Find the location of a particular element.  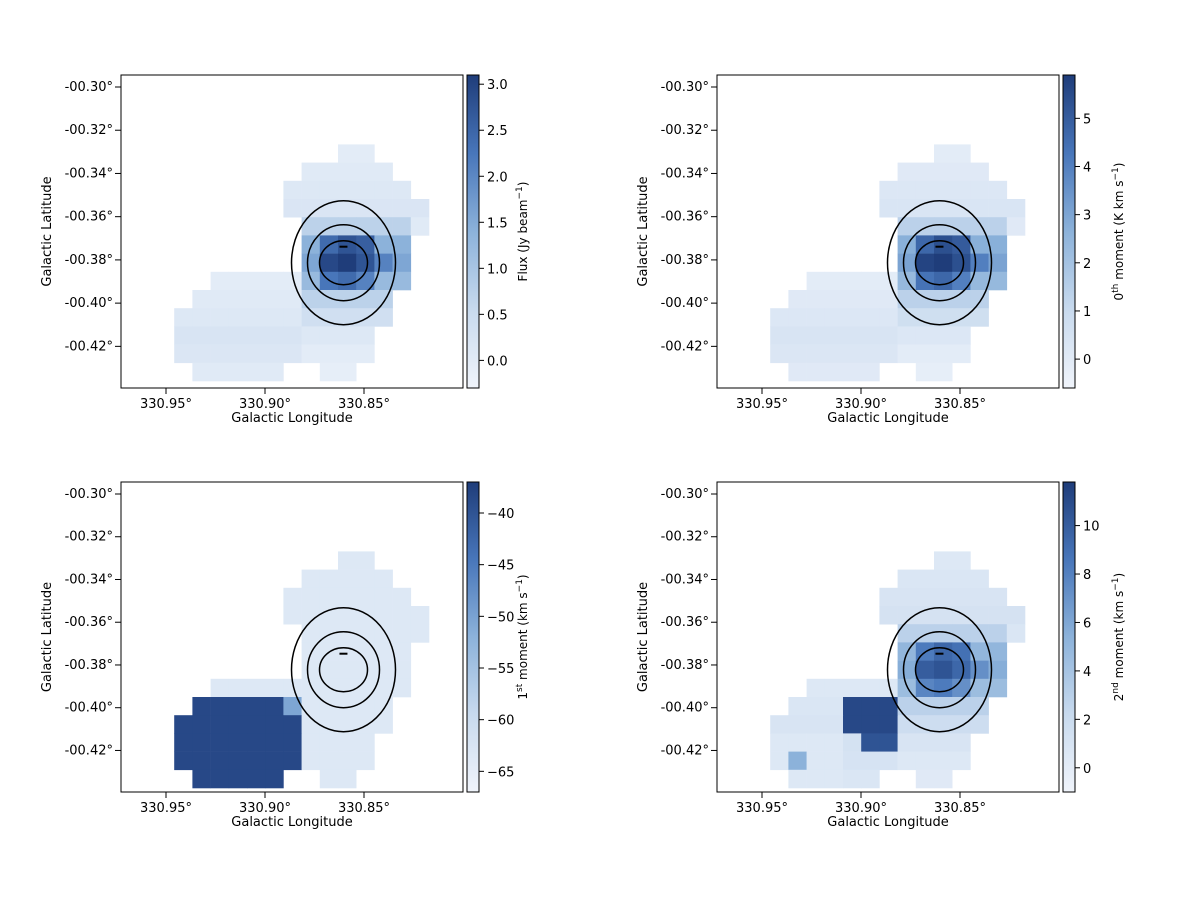

x-tick-label: 330.90° is located at coordinates (265, 404).